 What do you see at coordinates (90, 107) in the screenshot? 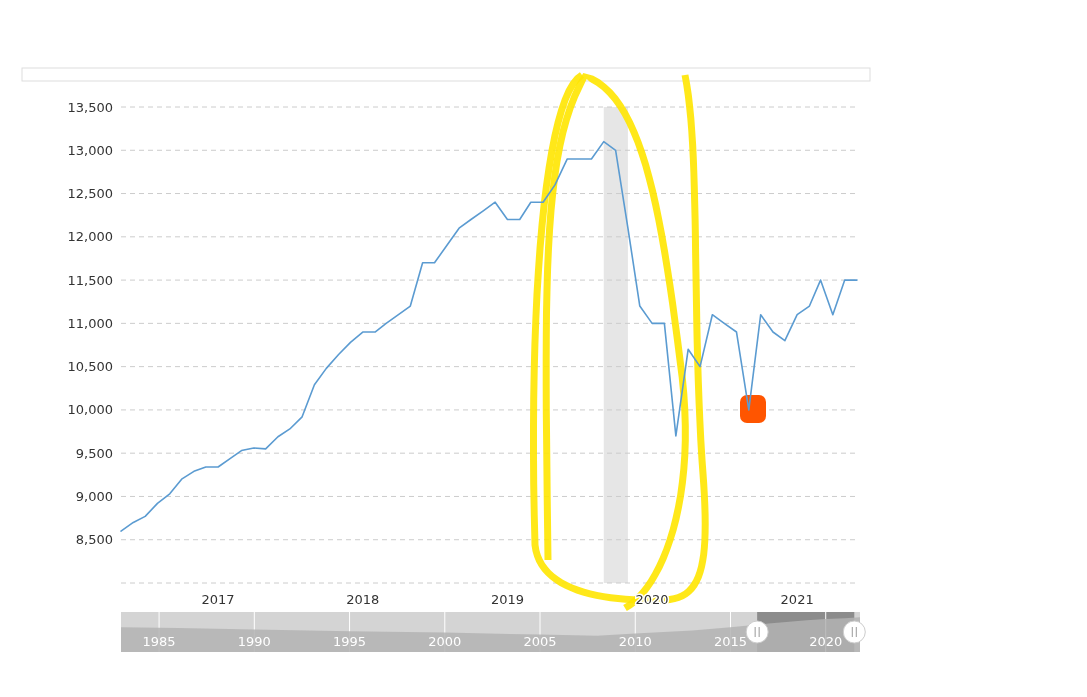
I see `y-tick-label: 13,500` at bounding box center [90, 107].